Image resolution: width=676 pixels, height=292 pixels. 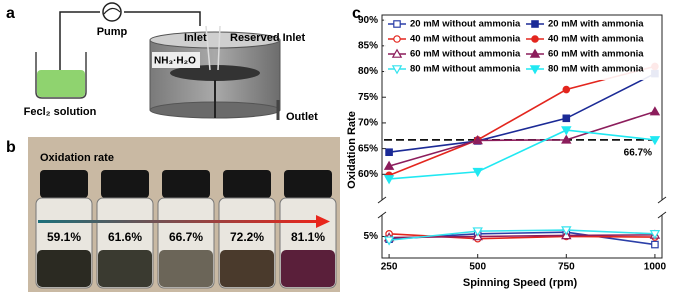 What do you see at coordinates (596, 39) in the screenshot?
I see `legend-label: 40 mM with ammonia` at bounding box center [596, 39].